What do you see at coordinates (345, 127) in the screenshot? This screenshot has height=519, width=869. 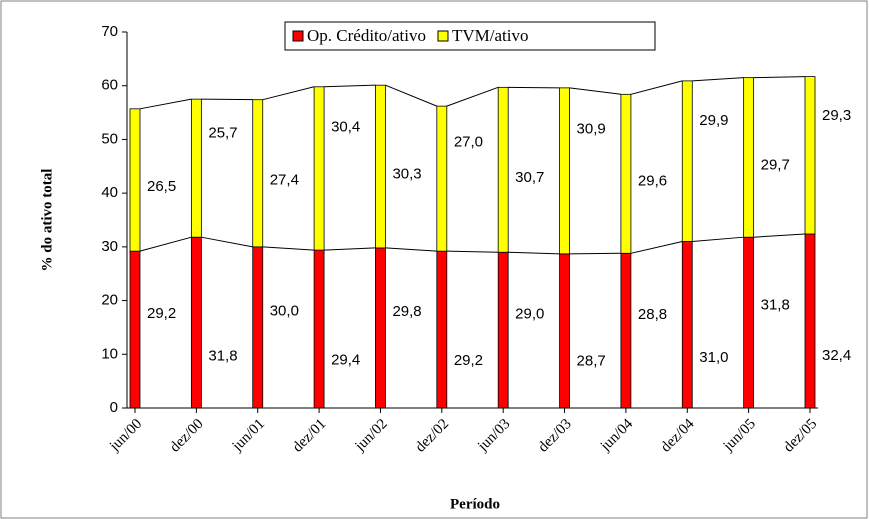 I see `value-label: 30,4` at bounding box center [345, 127].